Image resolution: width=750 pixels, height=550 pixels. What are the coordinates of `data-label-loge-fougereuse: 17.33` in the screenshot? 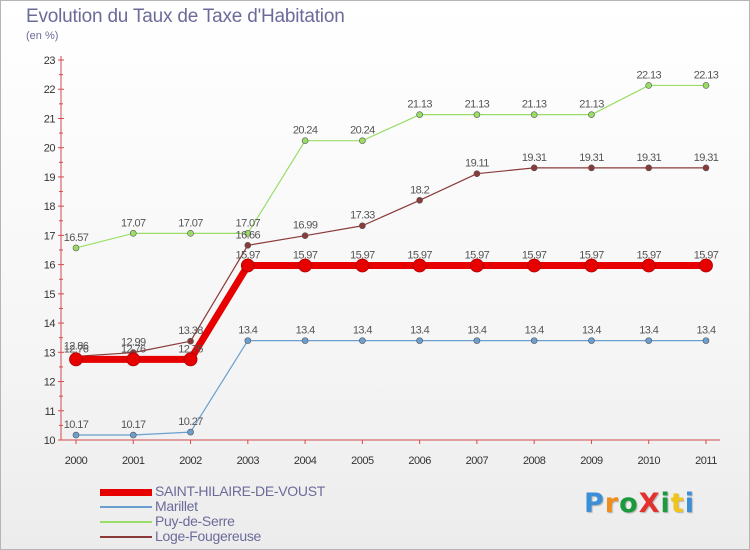 It's located at (362, 216).